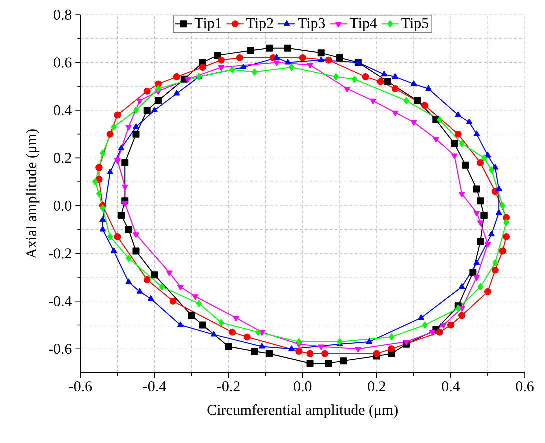 This screenshot has height=443, width=545. Describe the element at coordinates (63, 206) in the screenshot. I see `y-tick-label: 0.0` at that location.